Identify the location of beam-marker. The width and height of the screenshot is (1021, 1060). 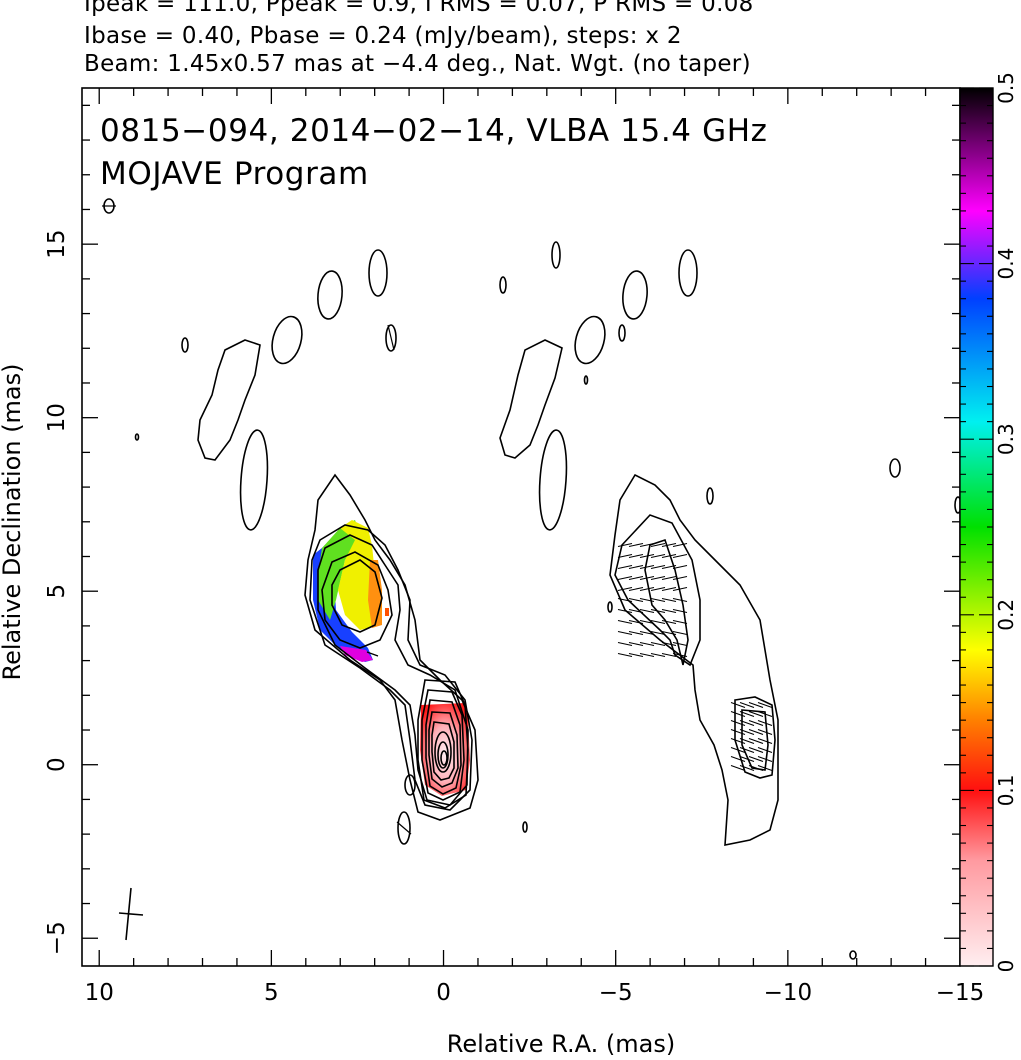
(131, 914).